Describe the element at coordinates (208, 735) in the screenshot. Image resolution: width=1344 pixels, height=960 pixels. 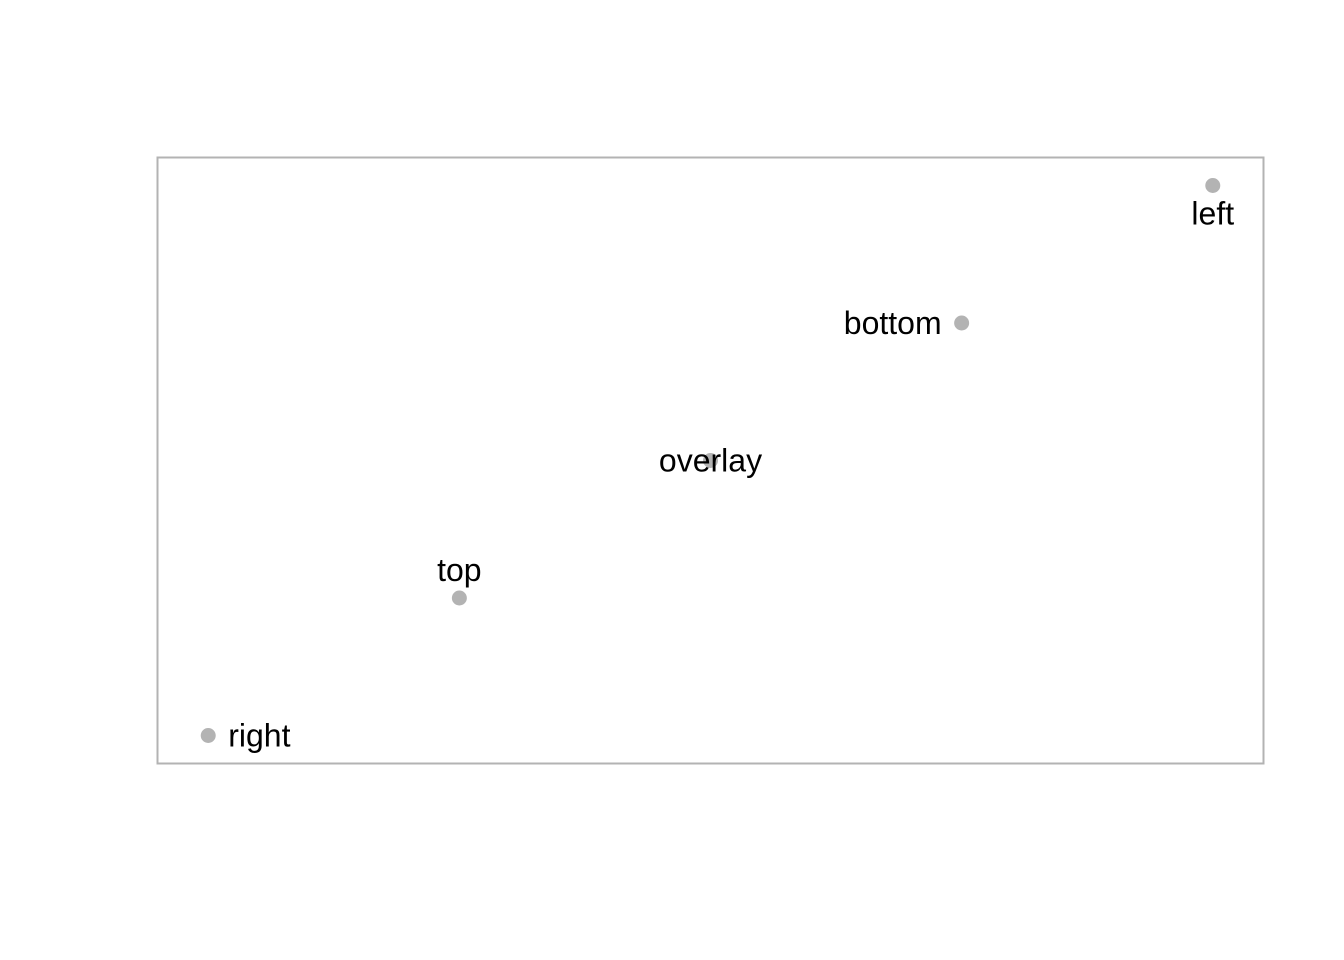
I see `point-marker-right` at that location.